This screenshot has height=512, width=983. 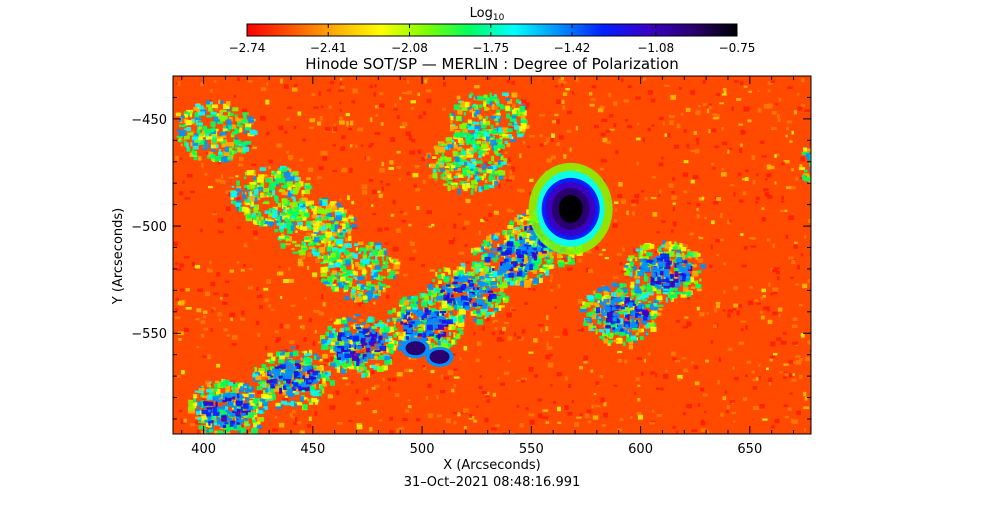 I want to click on x-tick-label: 600, so click(x=640, y=449).